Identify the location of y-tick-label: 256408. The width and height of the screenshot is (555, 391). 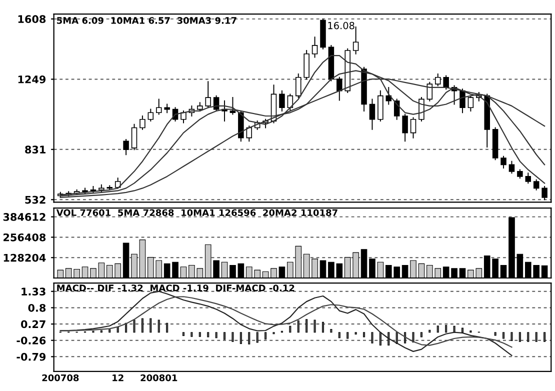
(25, 237).